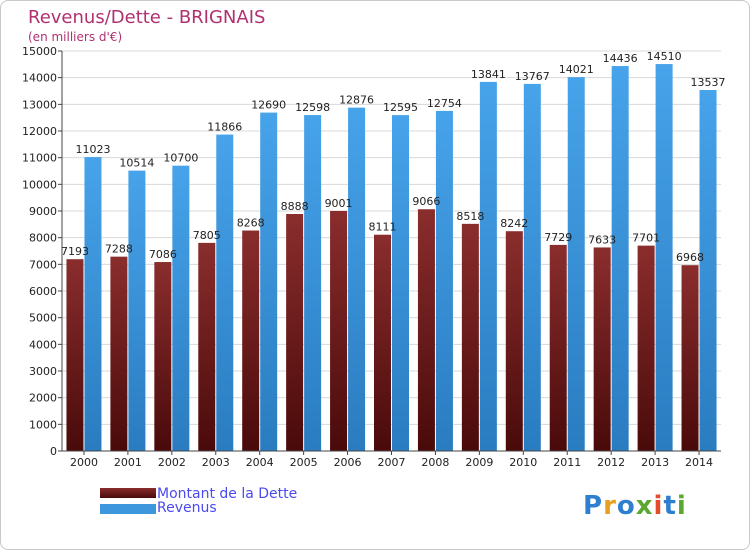 The width and height of the screenshot is (750, 550). What do you see at coordinates (84, 462) in the screenshot?
I see `x-tick-label: 2000` at bounding box center [84, 462].